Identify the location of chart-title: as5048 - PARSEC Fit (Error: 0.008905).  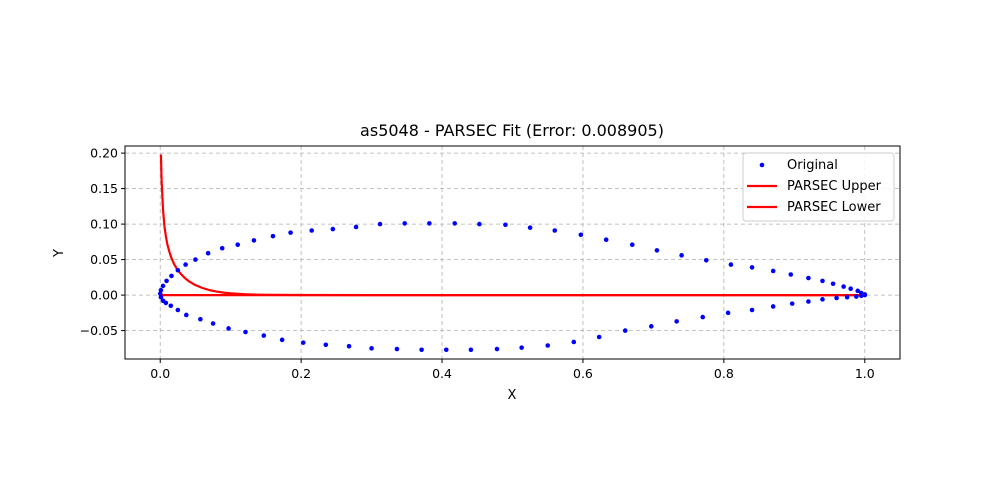
(512, 130).